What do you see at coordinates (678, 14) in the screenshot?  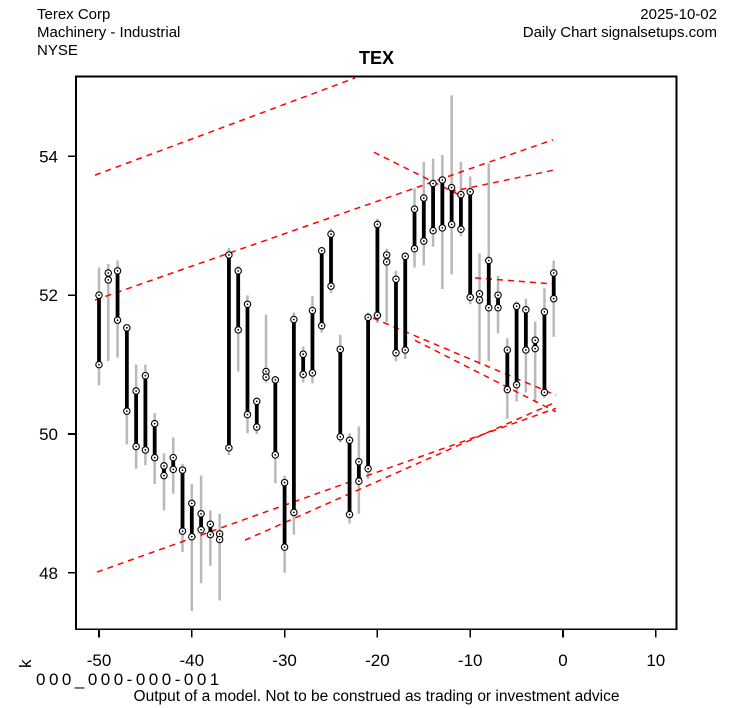 I see `chart-date: 2025-10-02` at bounding box center [678, 14].